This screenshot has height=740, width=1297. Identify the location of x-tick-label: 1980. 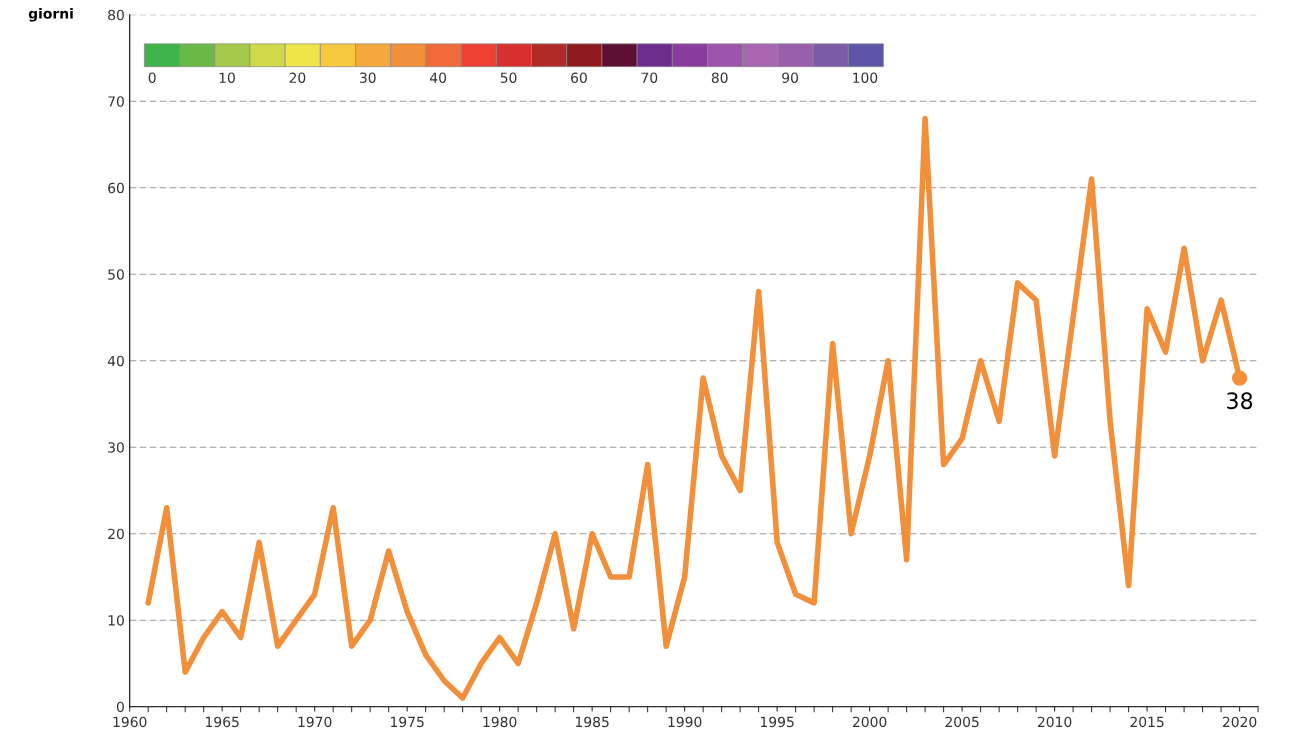
(500, 722).